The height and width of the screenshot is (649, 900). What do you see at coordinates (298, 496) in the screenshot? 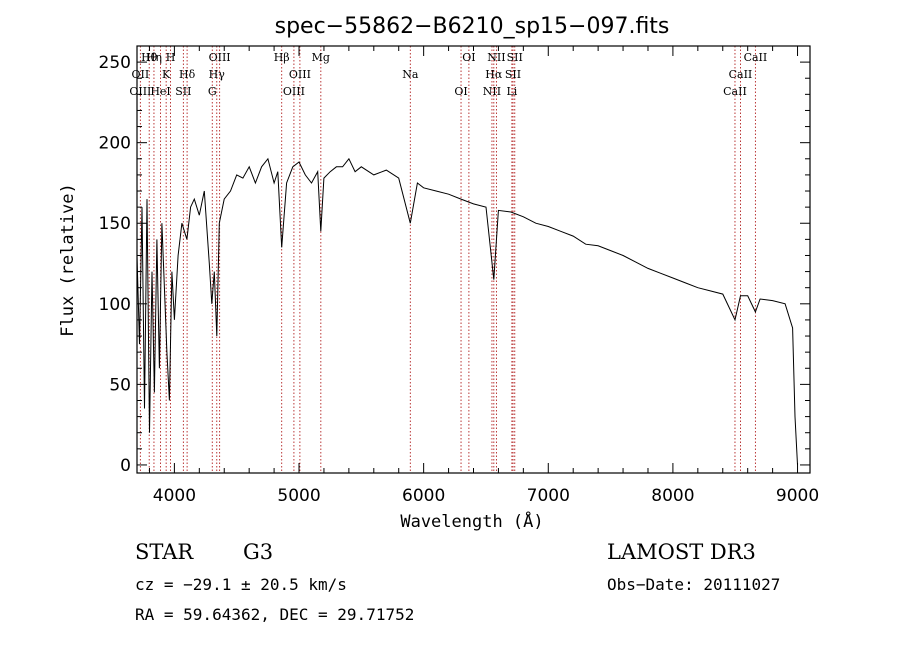
I see `x-tick-label: 5000` at bounding box center [298, 496].